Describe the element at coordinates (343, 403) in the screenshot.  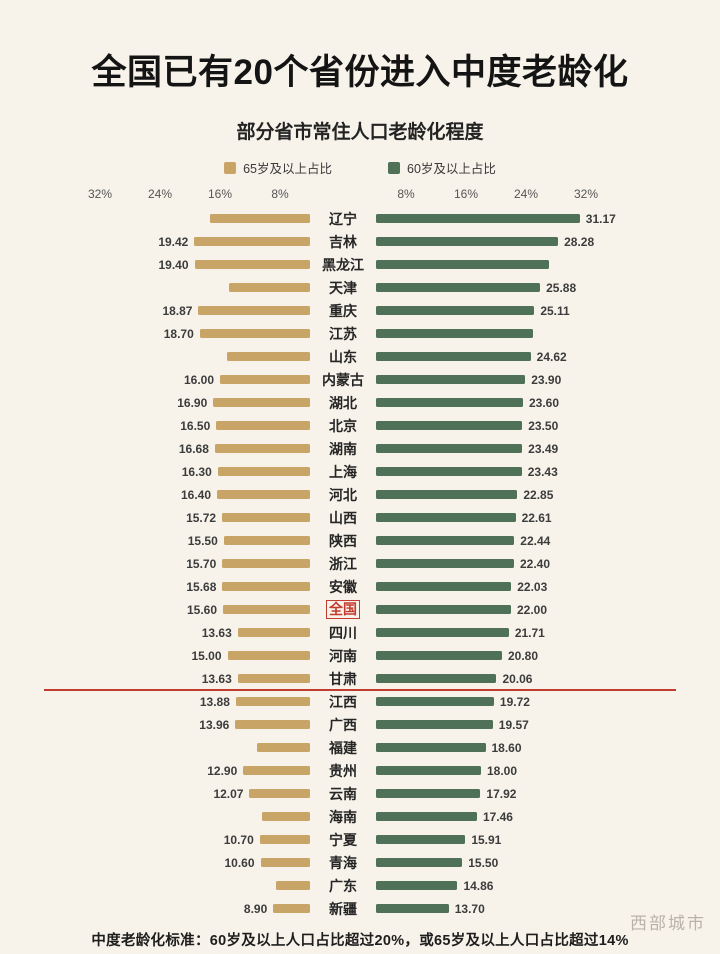
I see `row-center-zone: 湖北` at that location.